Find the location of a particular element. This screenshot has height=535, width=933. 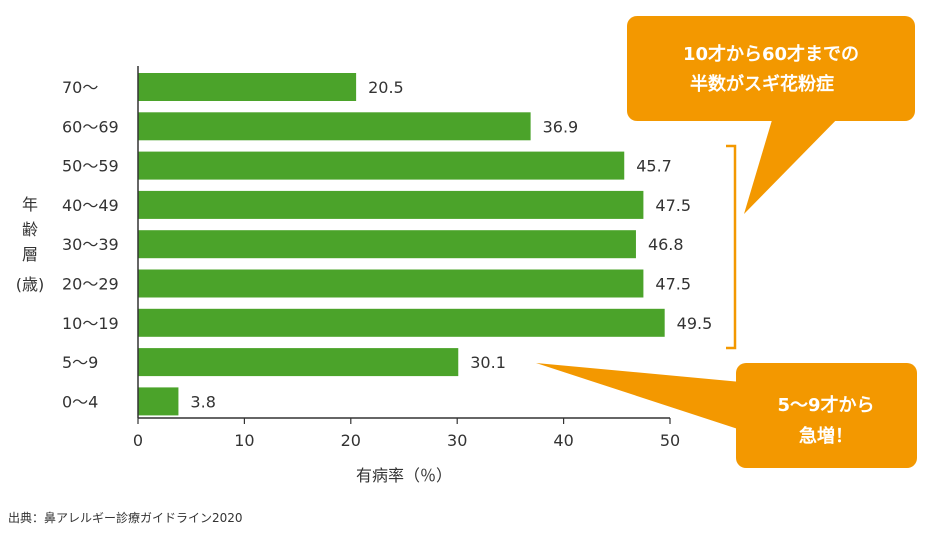

category-label: 5〜9 is located at coordinates (80, 362).